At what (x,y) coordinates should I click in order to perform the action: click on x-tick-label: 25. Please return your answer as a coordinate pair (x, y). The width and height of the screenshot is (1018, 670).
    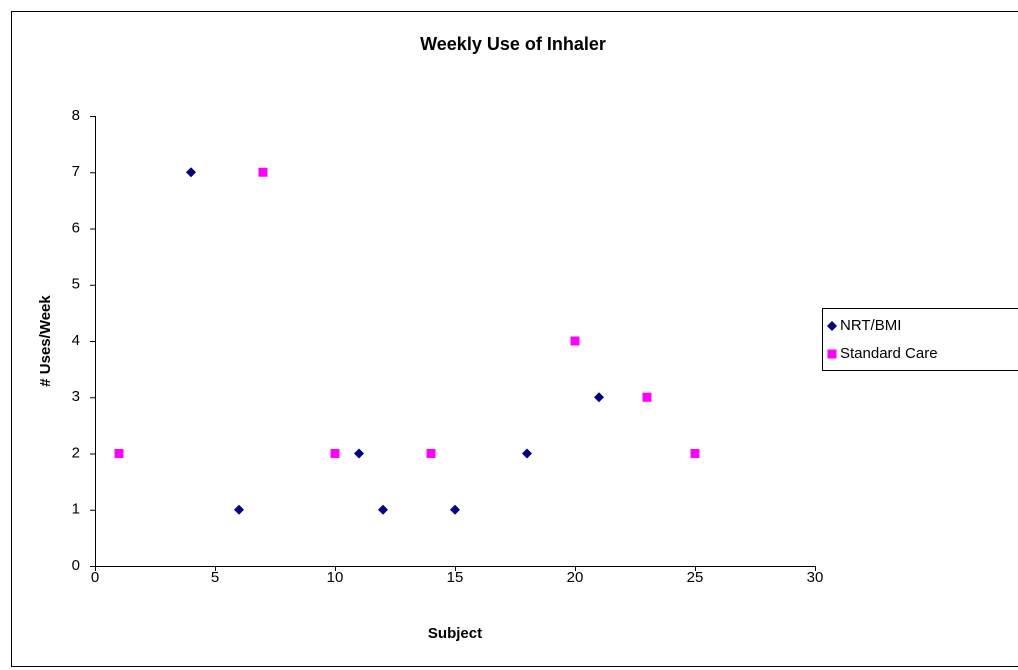
    Looking at the image, I should click on (695, 577).